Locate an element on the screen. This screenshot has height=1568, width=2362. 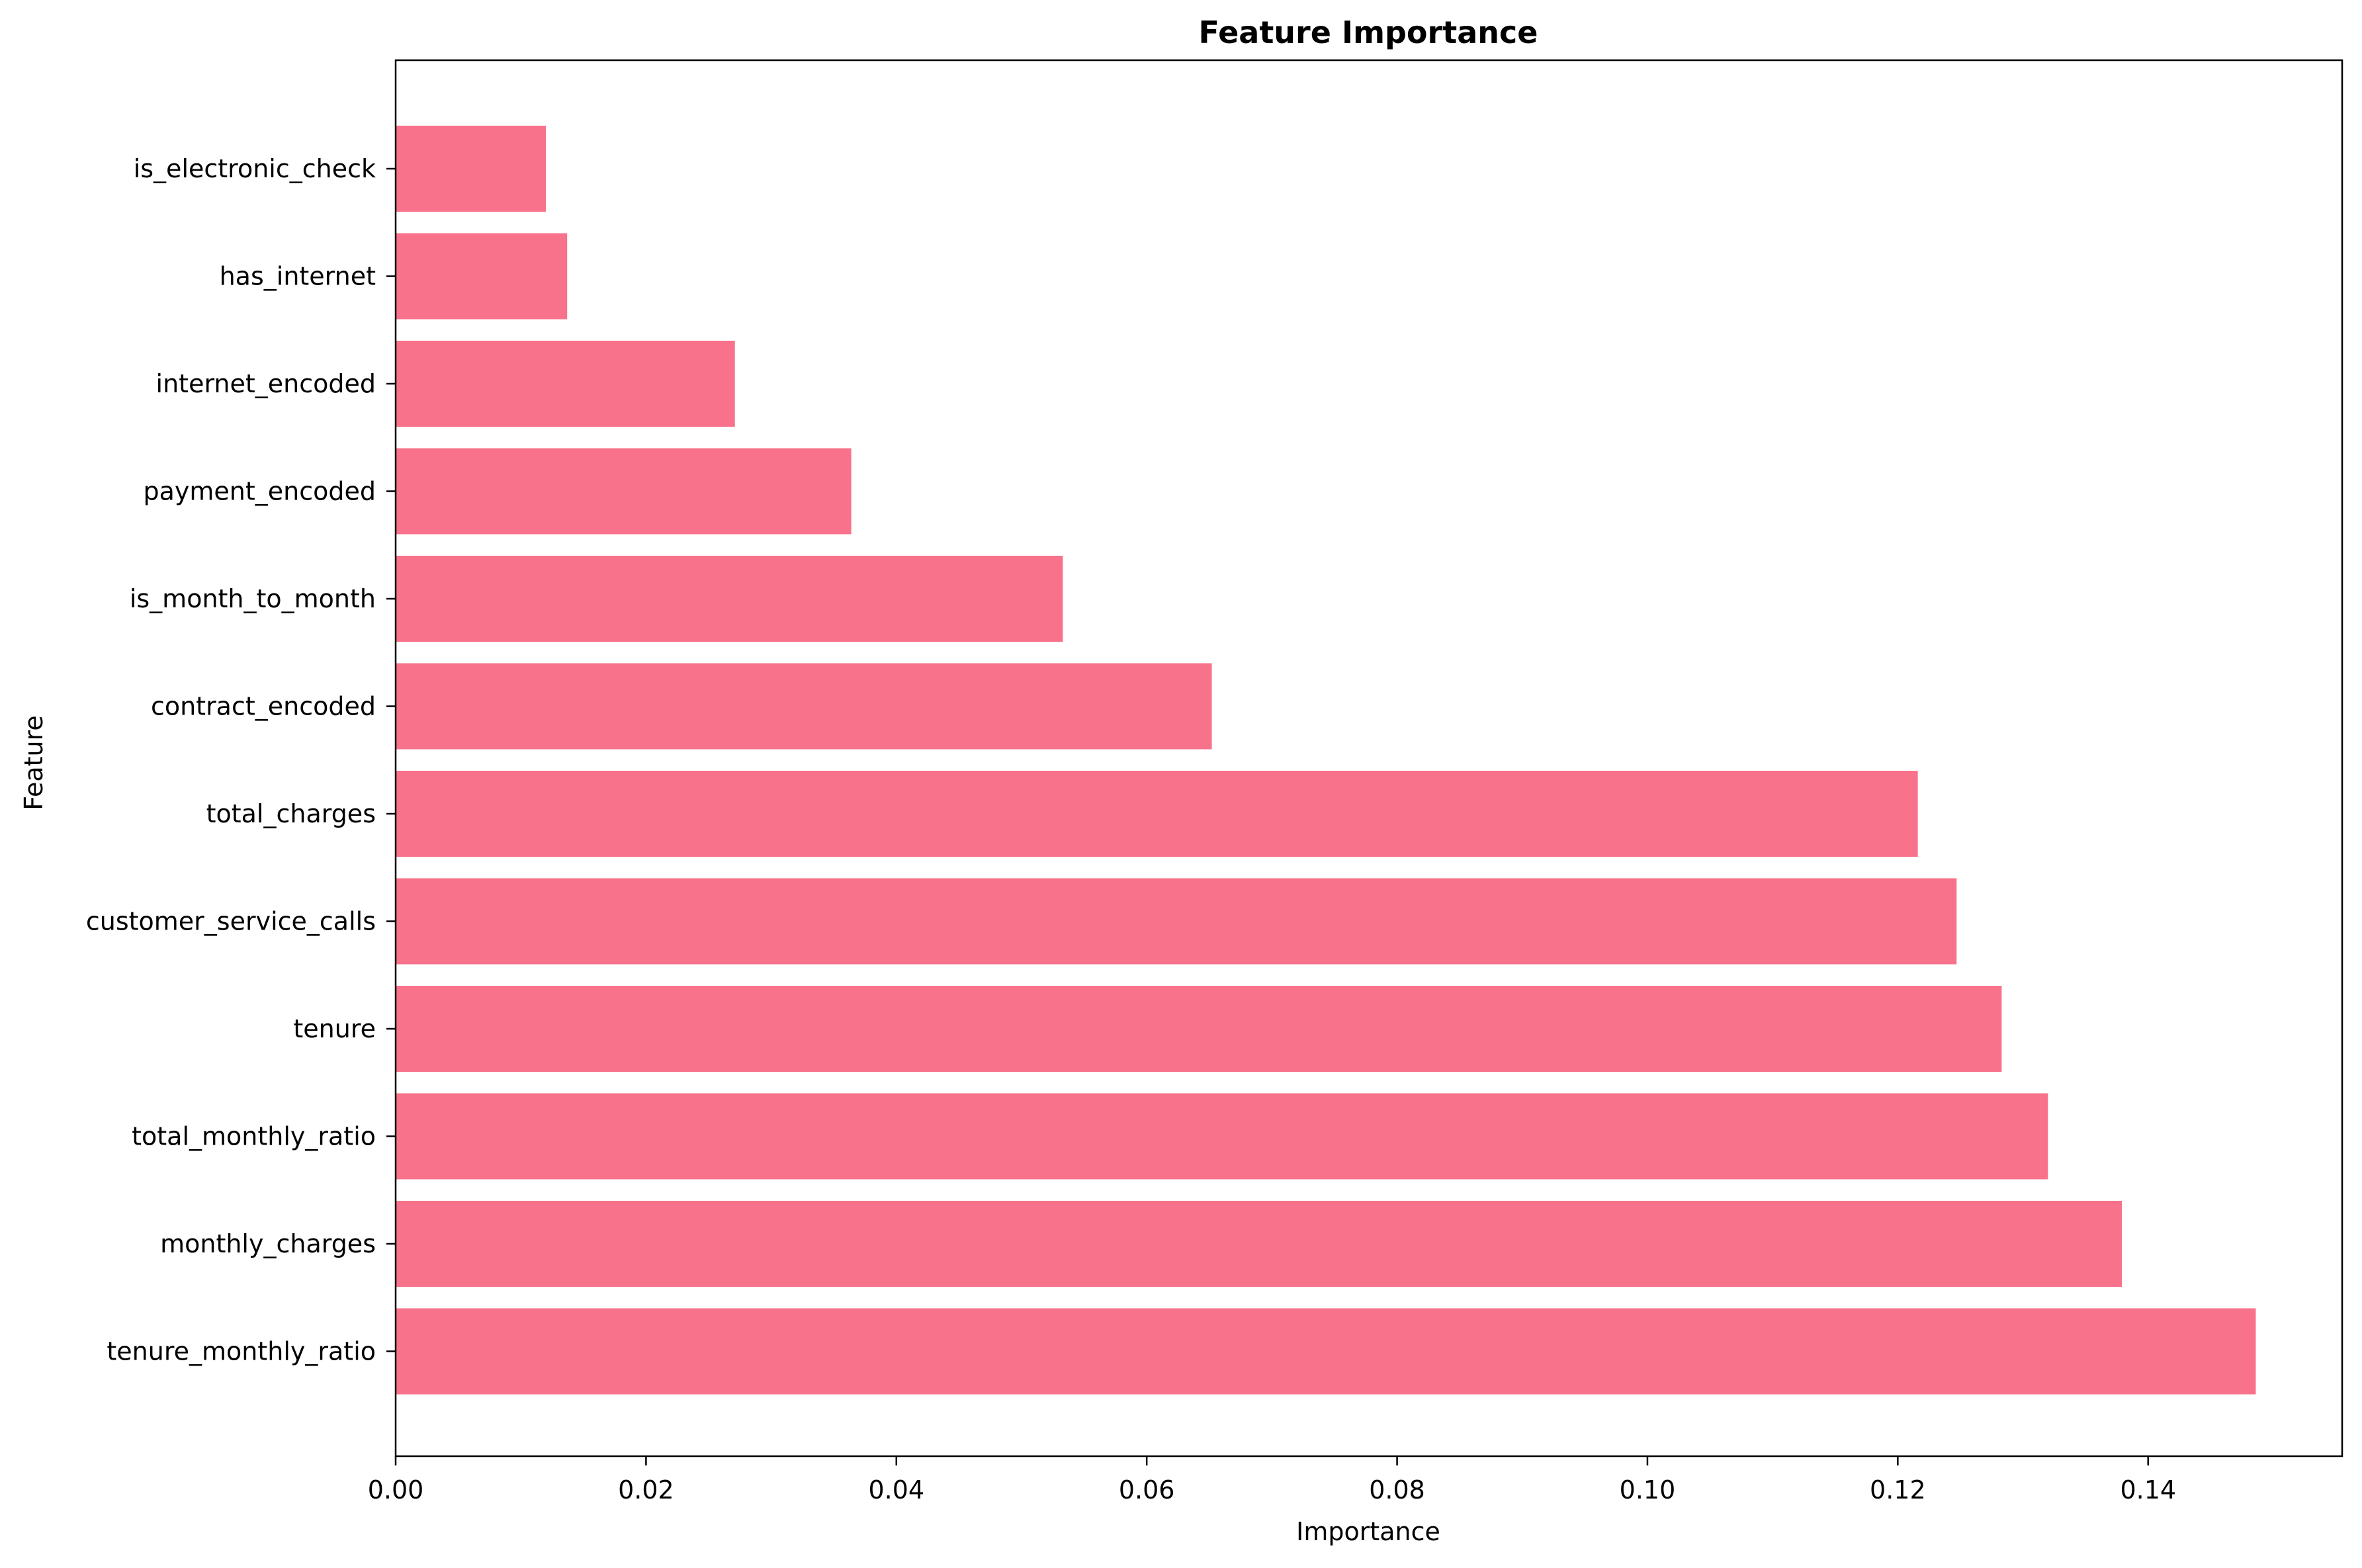
y-tick-label-tenure-monthly-ratio: tenure_monthly_ratio is located at coordinates (241, 1352).